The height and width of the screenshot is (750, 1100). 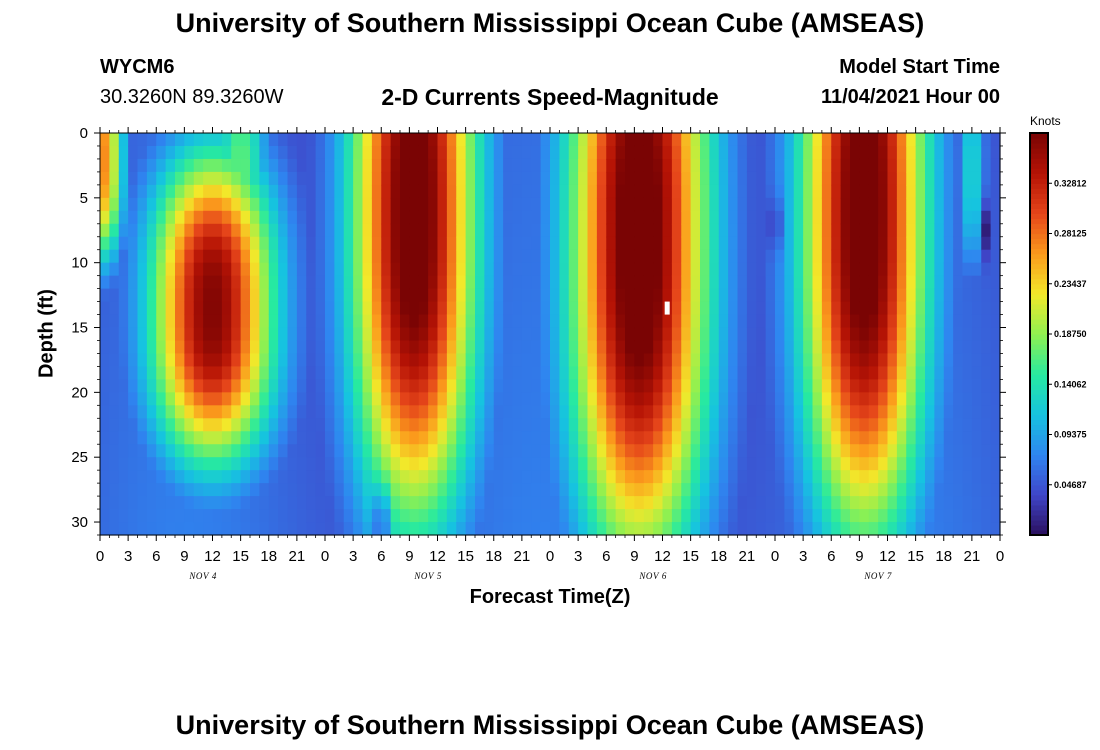 I want to click on y-tick-label: 15, so click(x=79, y=328).